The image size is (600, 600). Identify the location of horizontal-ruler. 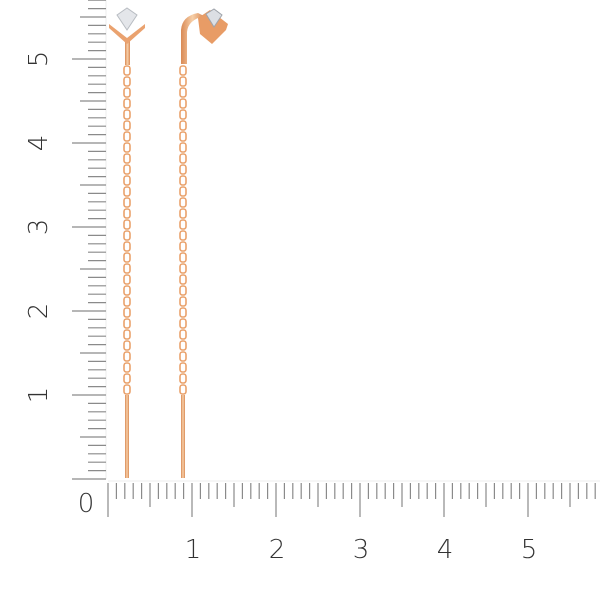
(353, 498).